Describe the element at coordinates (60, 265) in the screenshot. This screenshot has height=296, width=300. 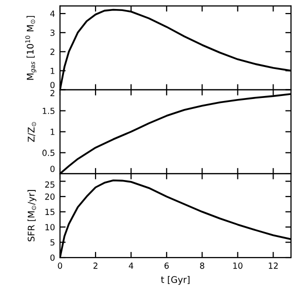
I see `x-tick-label: 0` at that location.